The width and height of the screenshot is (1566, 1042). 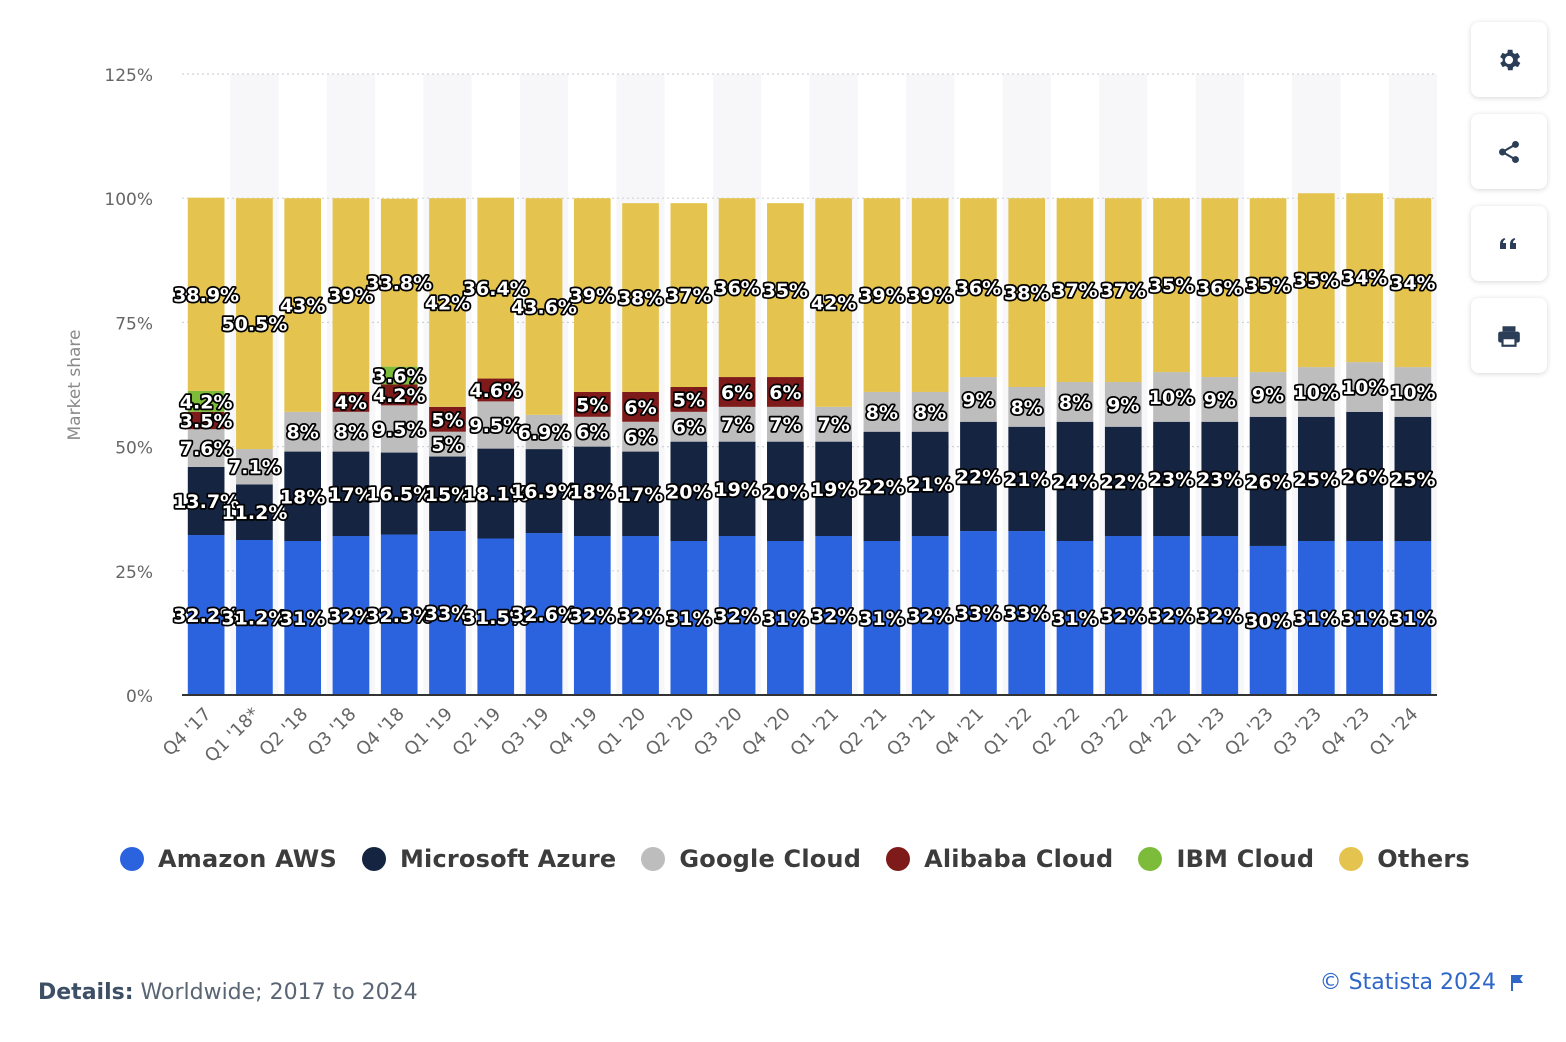 I want to click on data-label: 31.2%, so click(x=254, y=618).